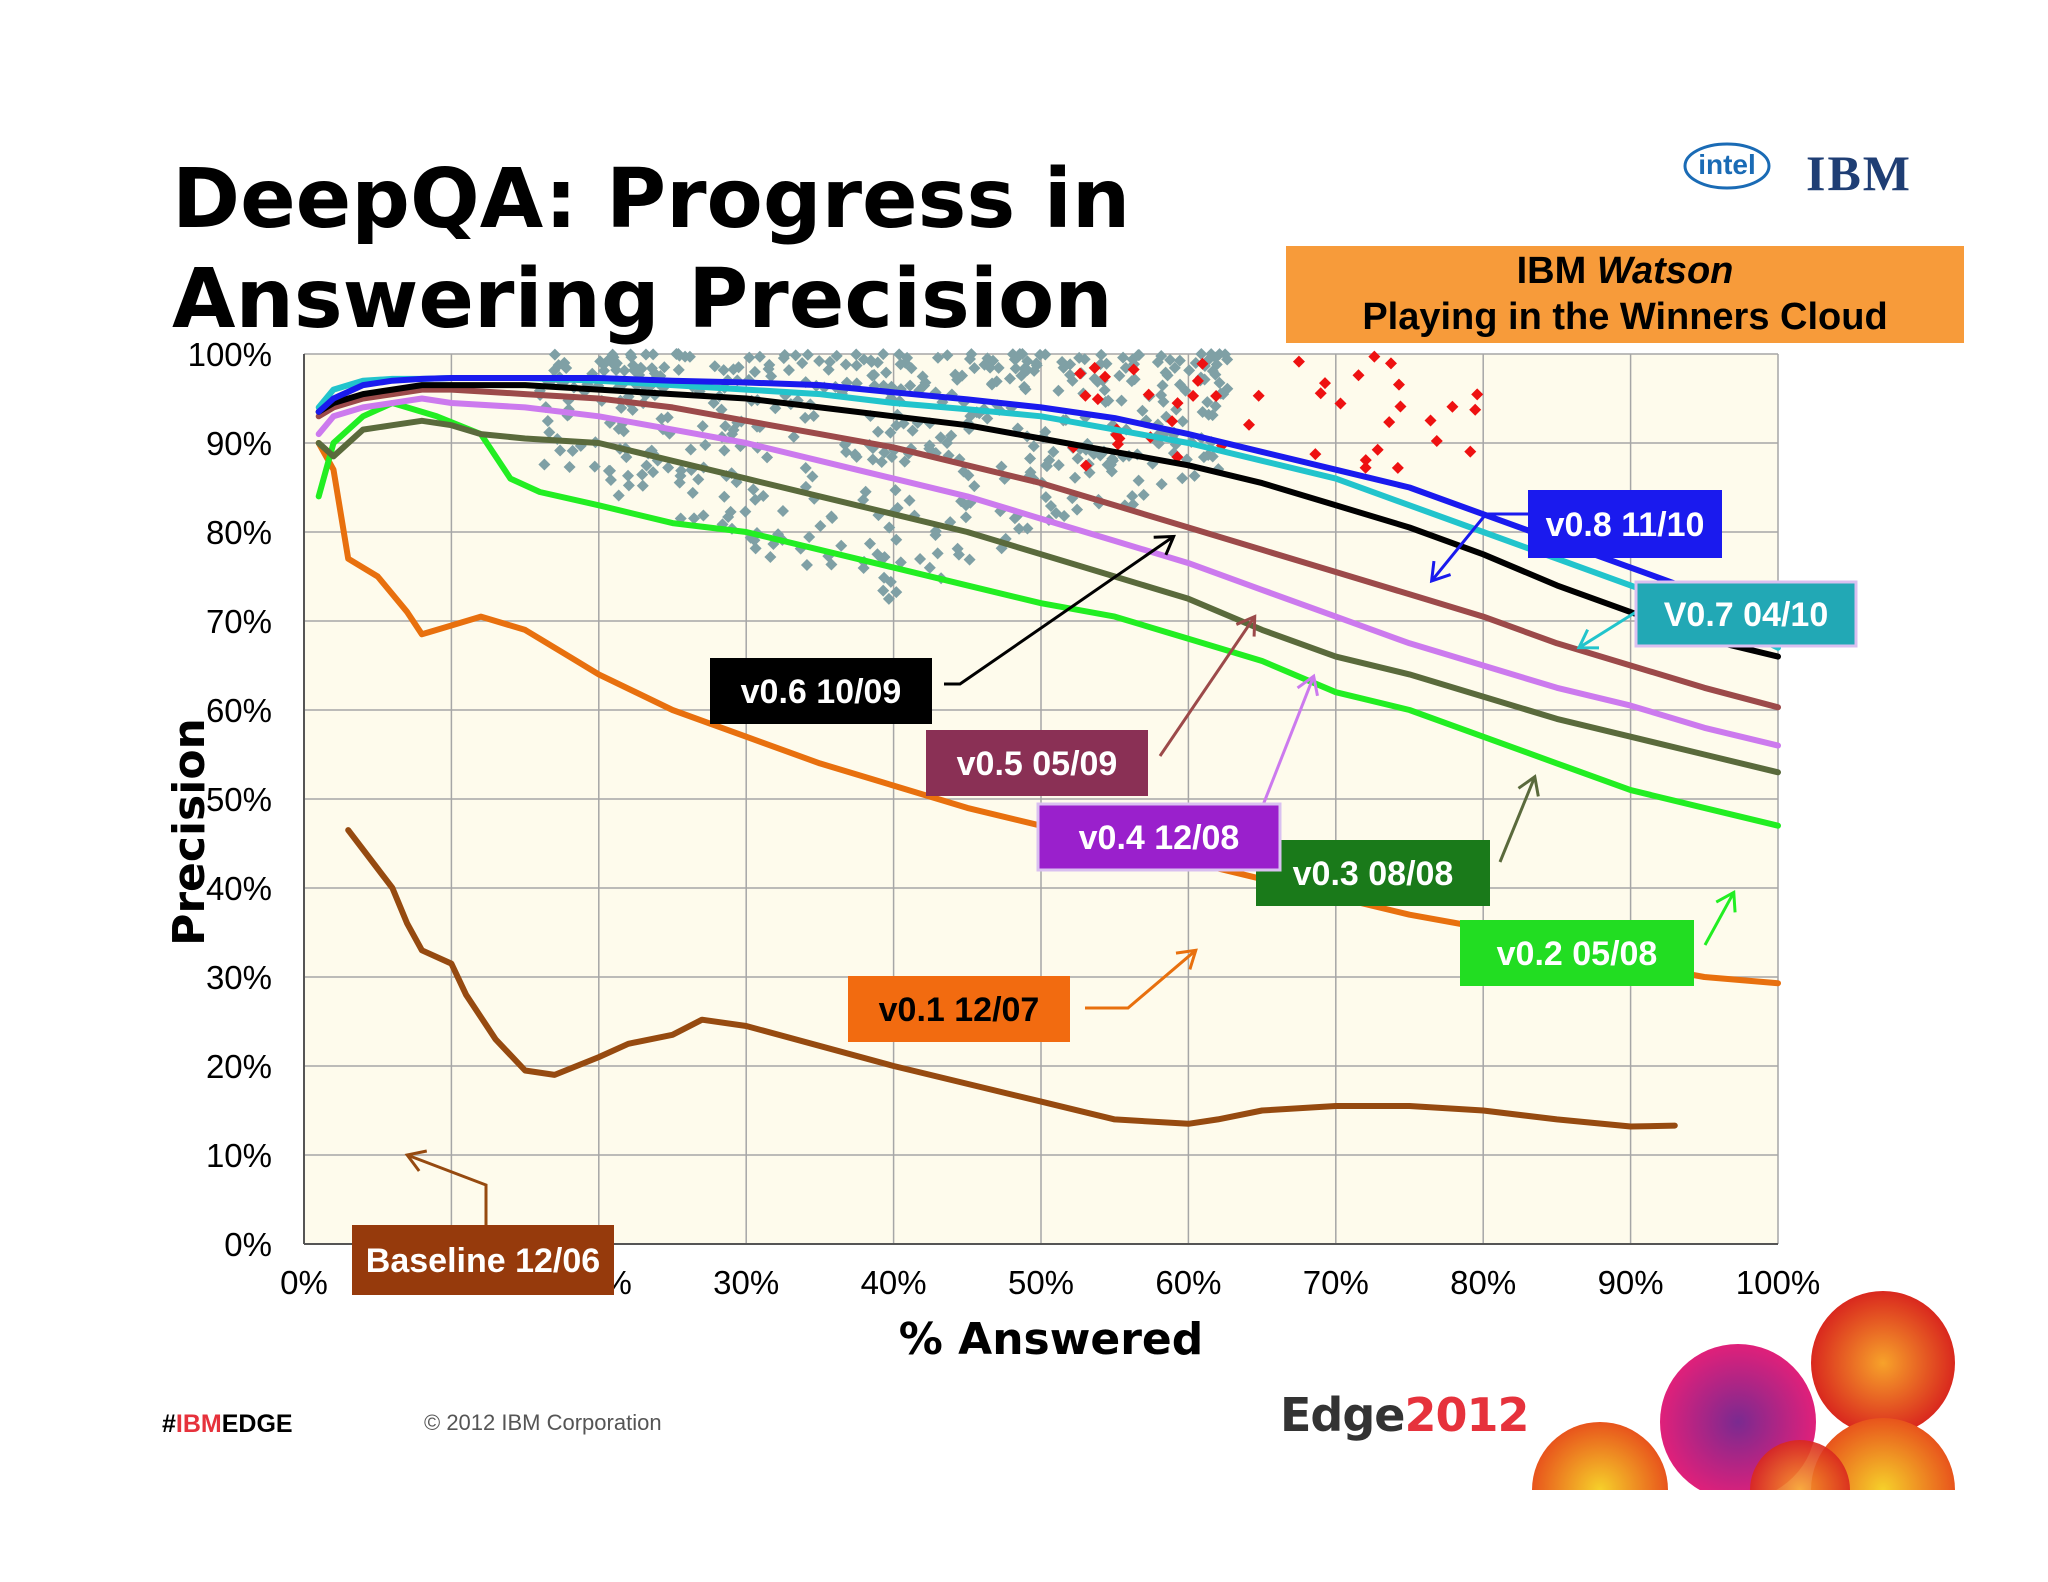 This screenshot has height=1582, width=2048. I want to click on hash-mark: #, so click(169, 1424).